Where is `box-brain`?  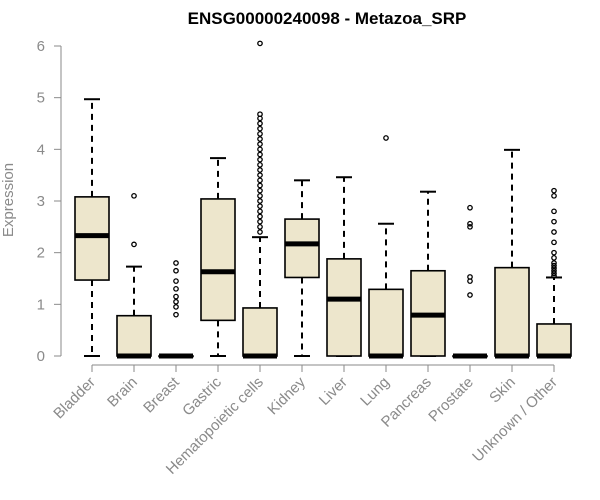
box-brain is located at coordinates (134, 275).